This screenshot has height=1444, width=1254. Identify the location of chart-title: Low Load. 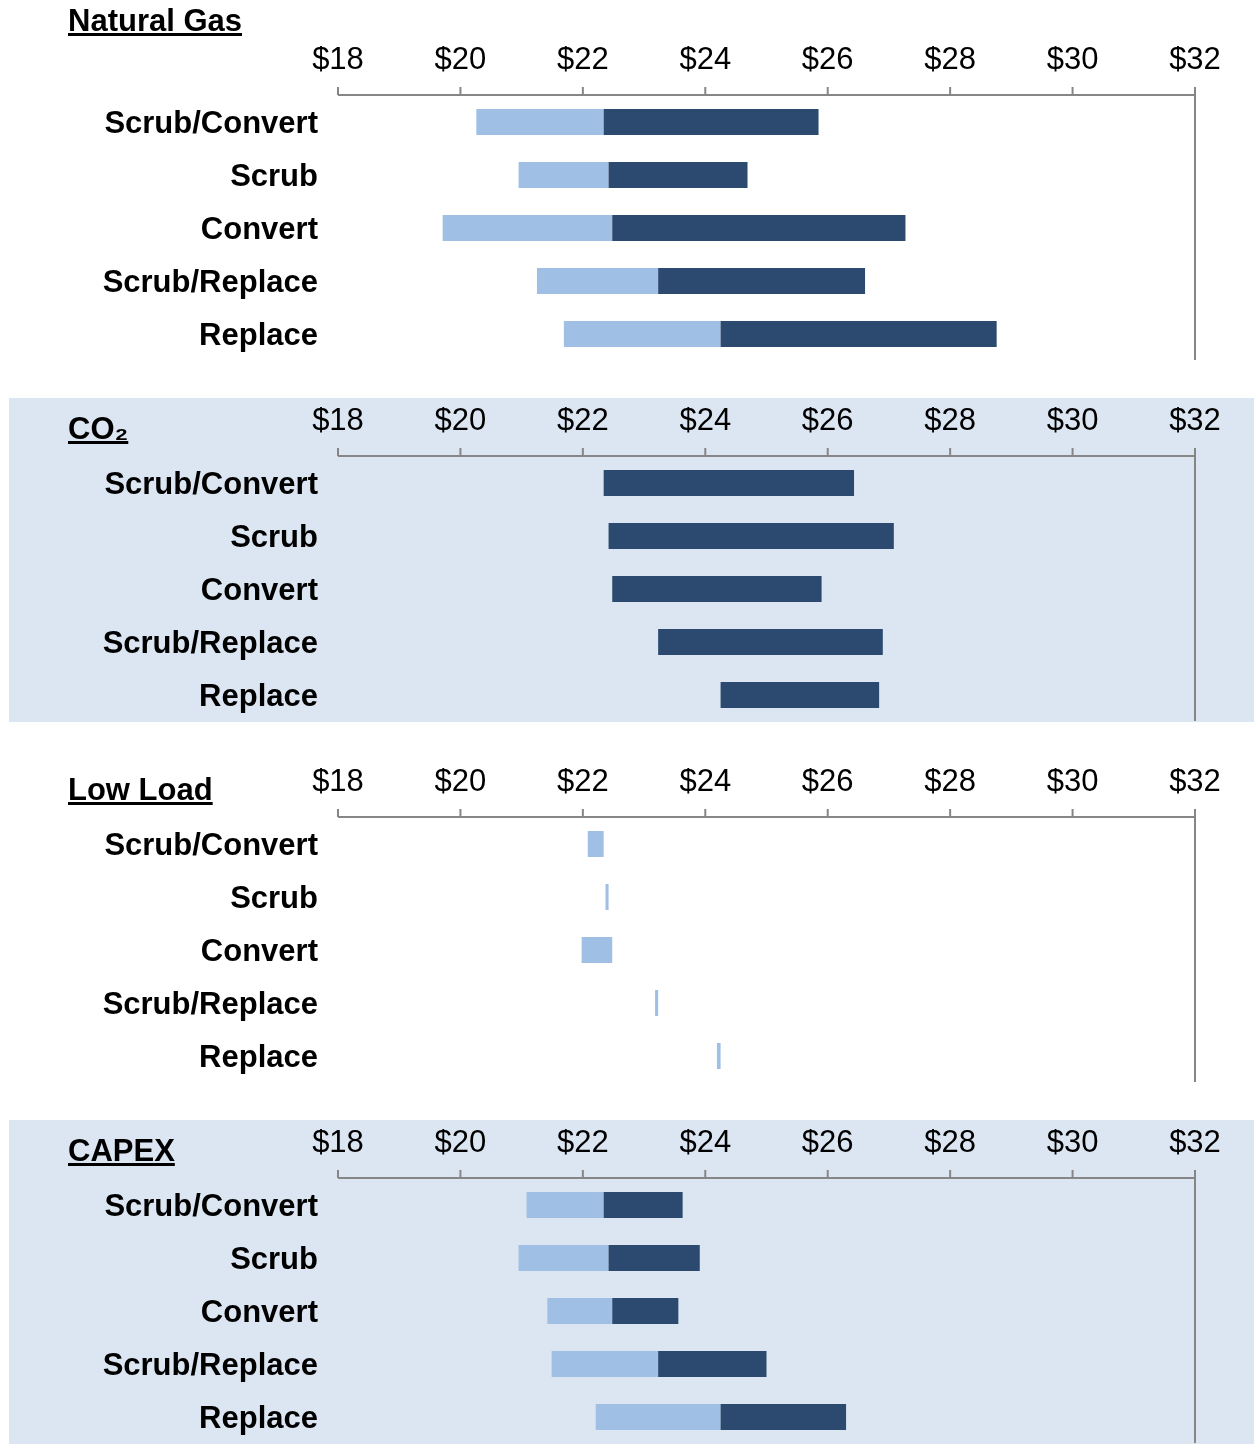
(140, 790).